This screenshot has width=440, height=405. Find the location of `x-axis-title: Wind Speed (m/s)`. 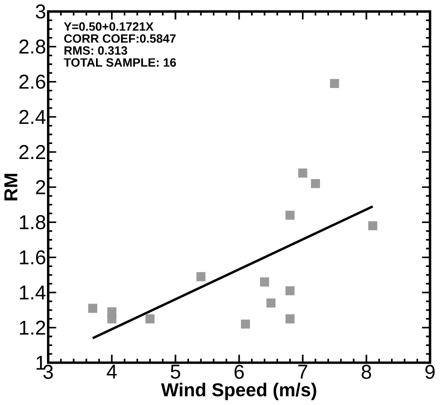

x-axis-title: Wind Speed (m/s) is located at coordinates (238, 391).